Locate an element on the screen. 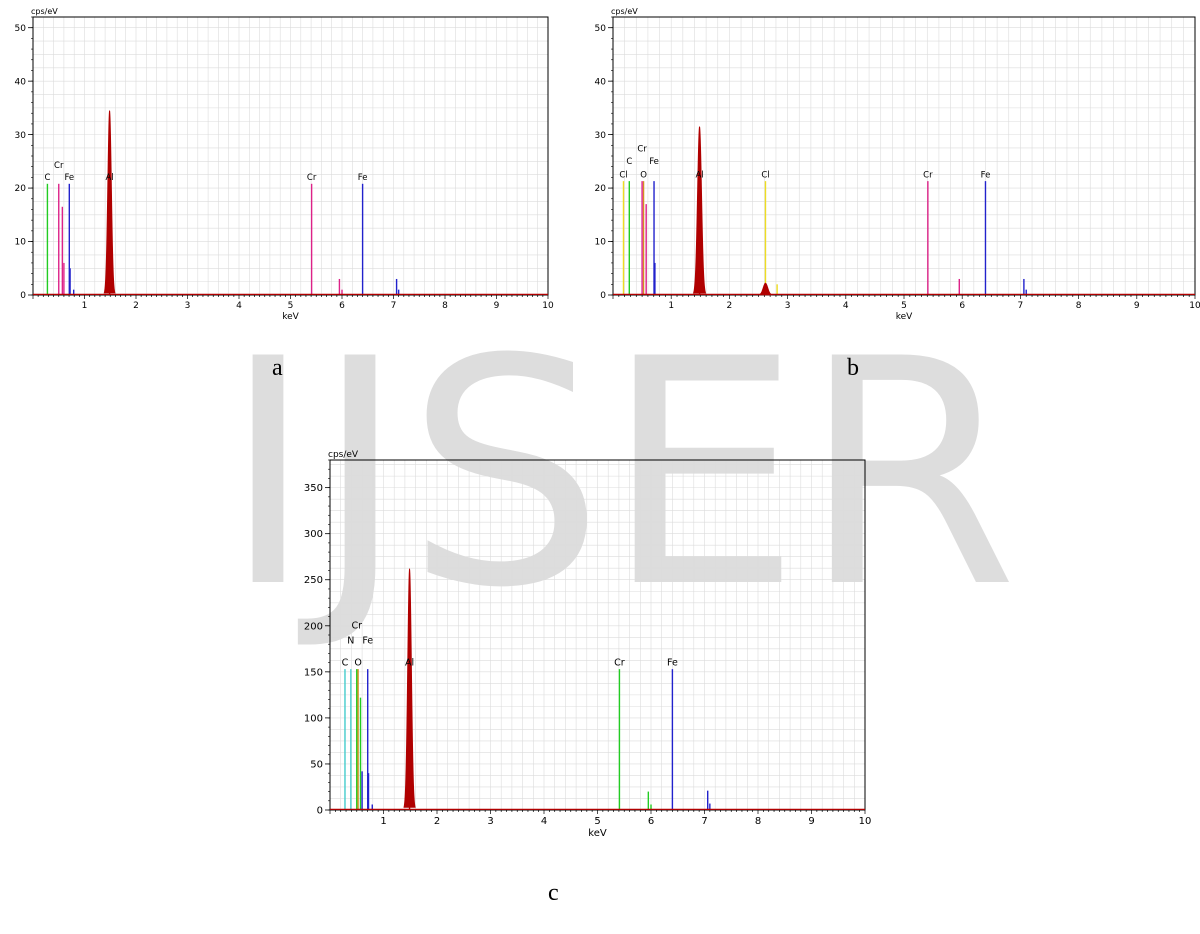  y-tick-label: 350 is located at coordinates (313, 488).